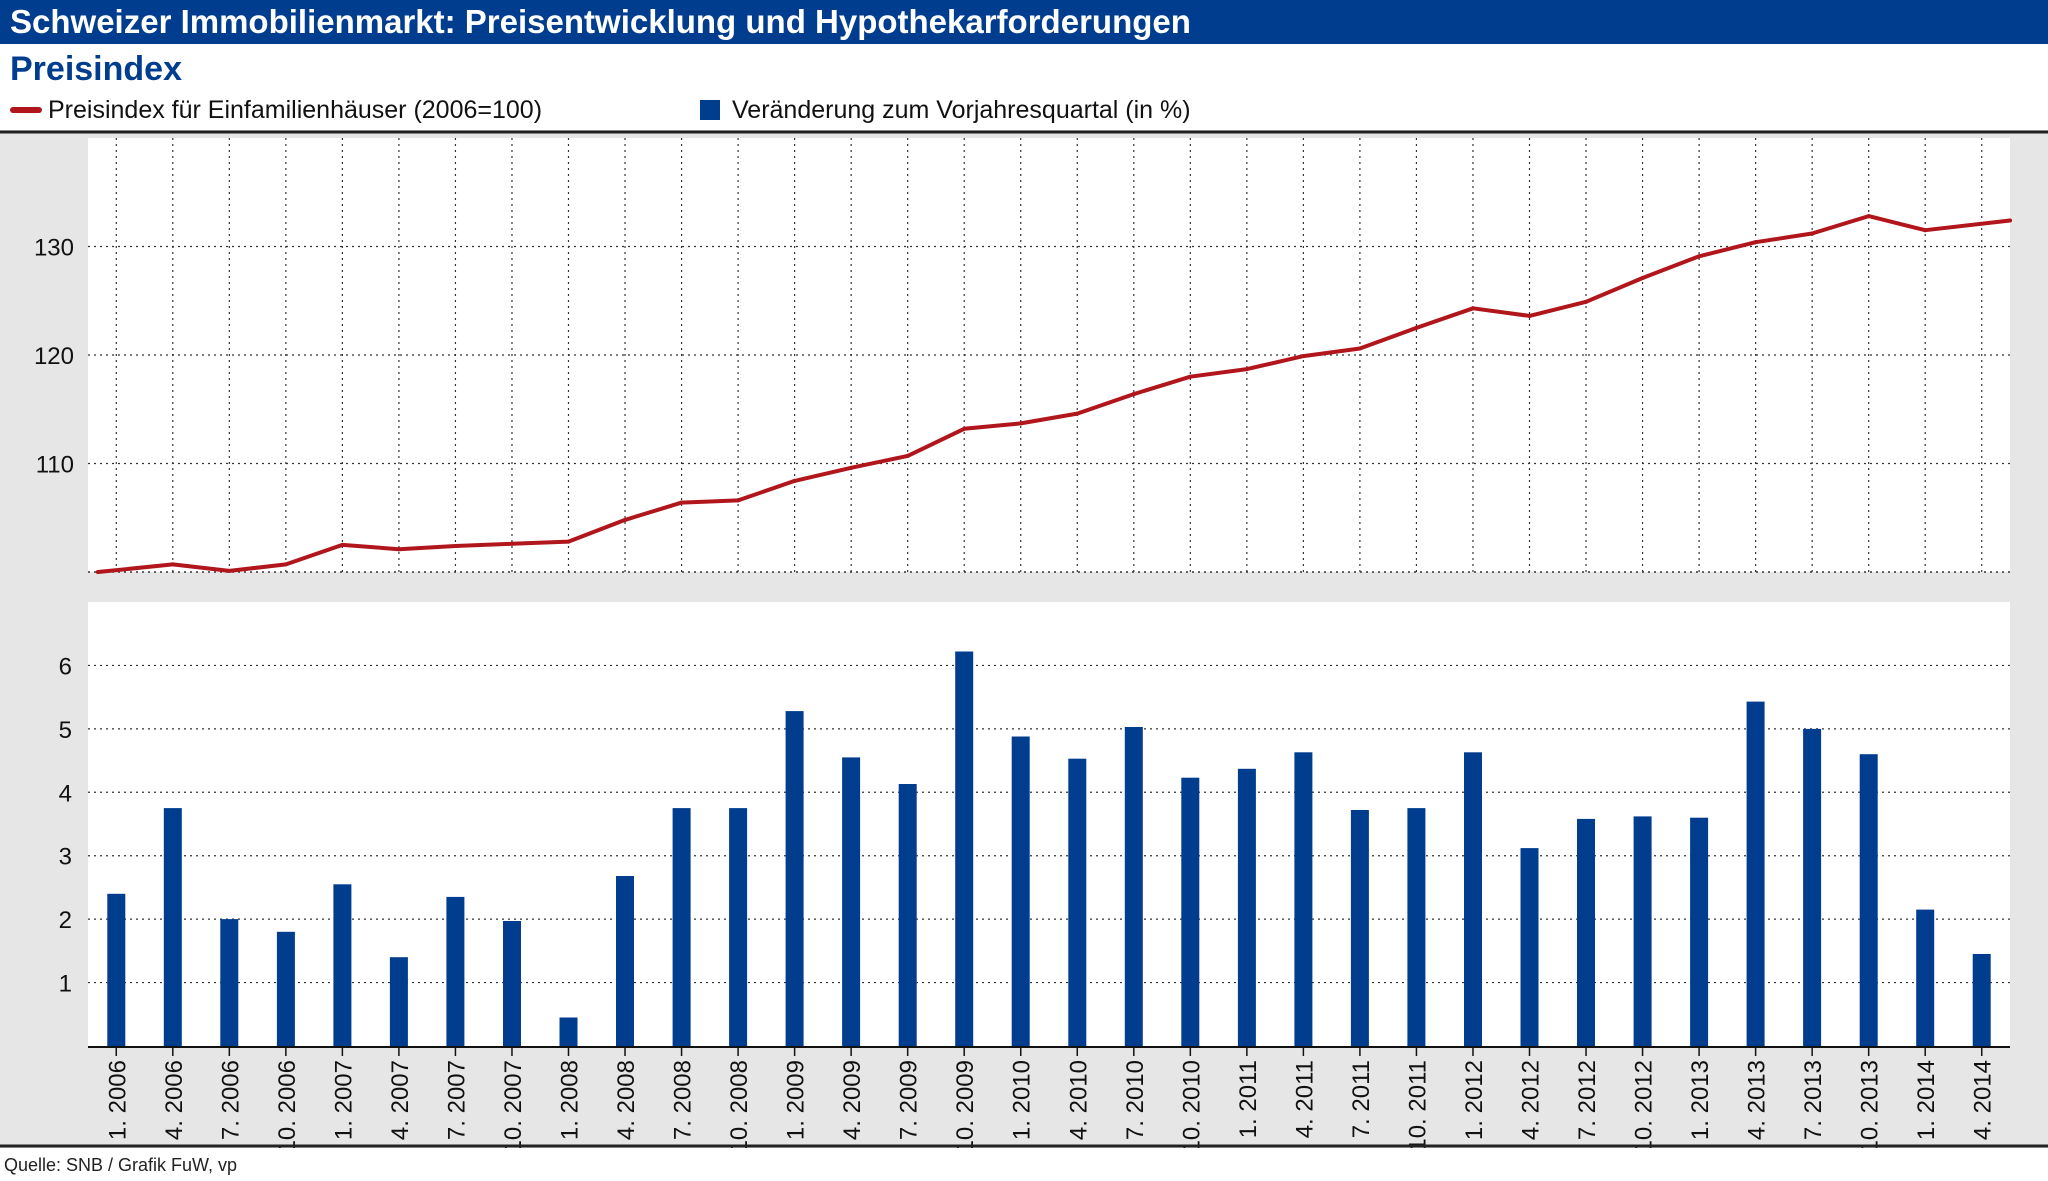  I want to click on x-tick-label: 4. 2009, so click(852, 1100).